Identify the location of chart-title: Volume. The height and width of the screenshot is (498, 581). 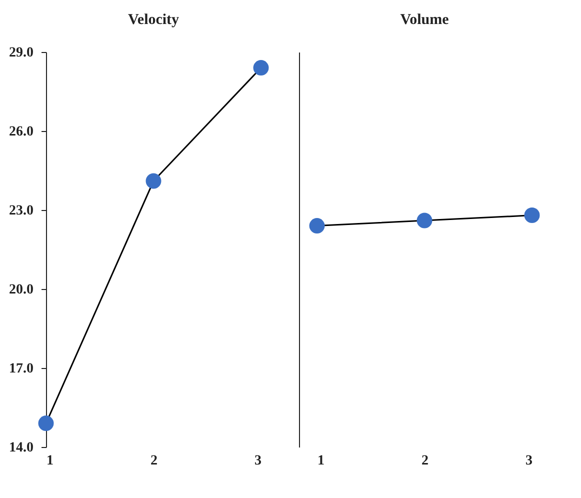
(425, 20).